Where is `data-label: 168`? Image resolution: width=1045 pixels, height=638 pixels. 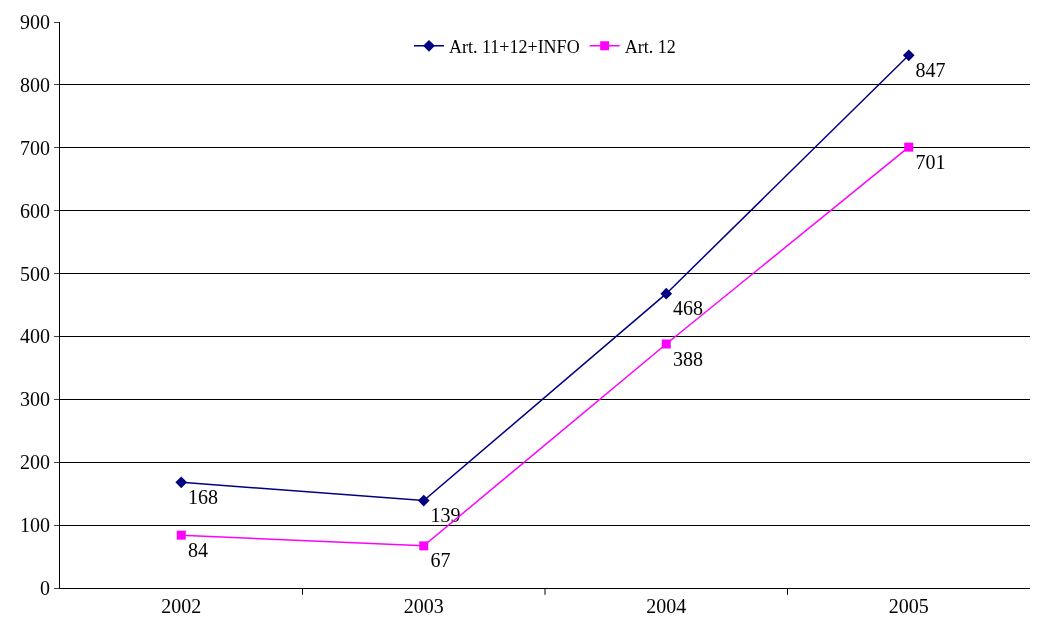 data-label: 168 is located at coordinates (202, 496).